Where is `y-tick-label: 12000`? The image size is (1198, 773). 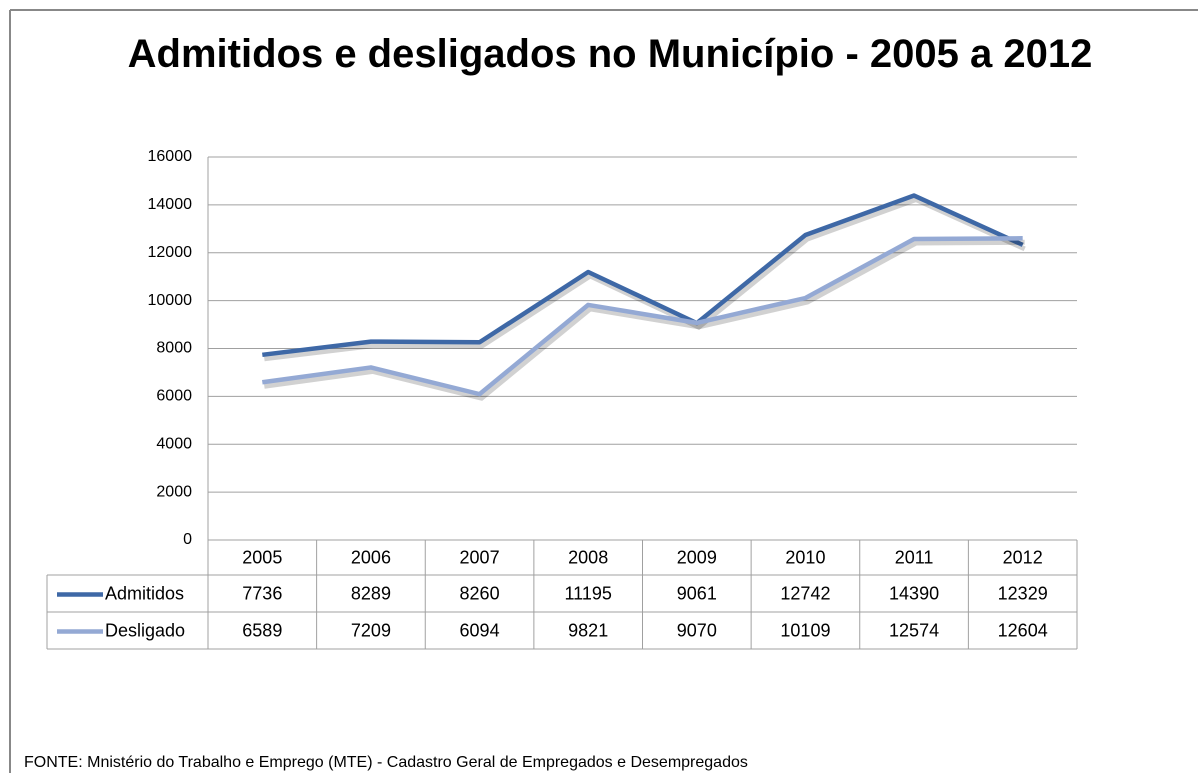 y-tick-label: 12000 is located at coordinates (170, 252).